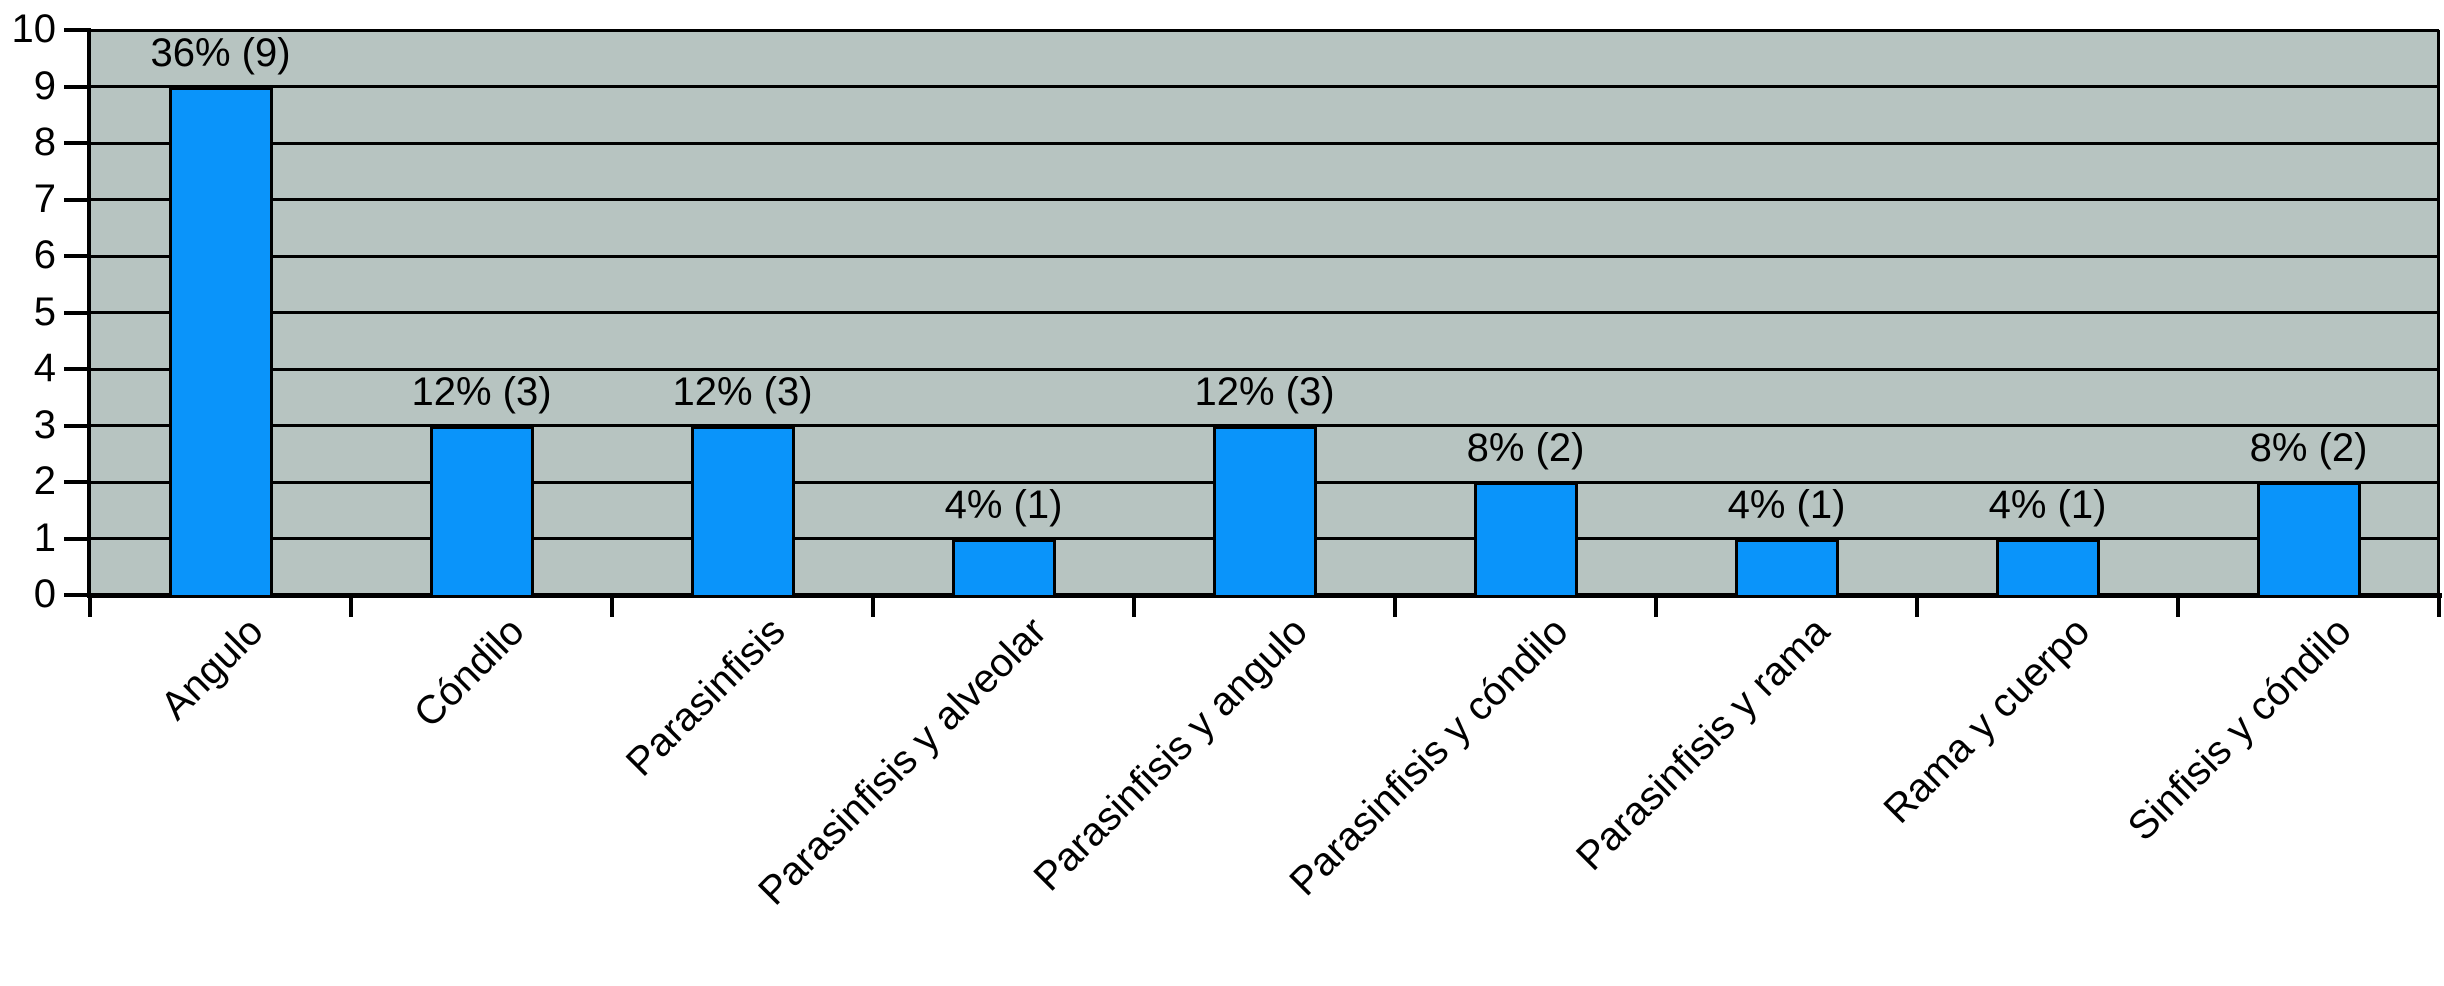  Describe the element at coordinates (1264, 595) in the screenshot. I see `x-axis-line` at that location.